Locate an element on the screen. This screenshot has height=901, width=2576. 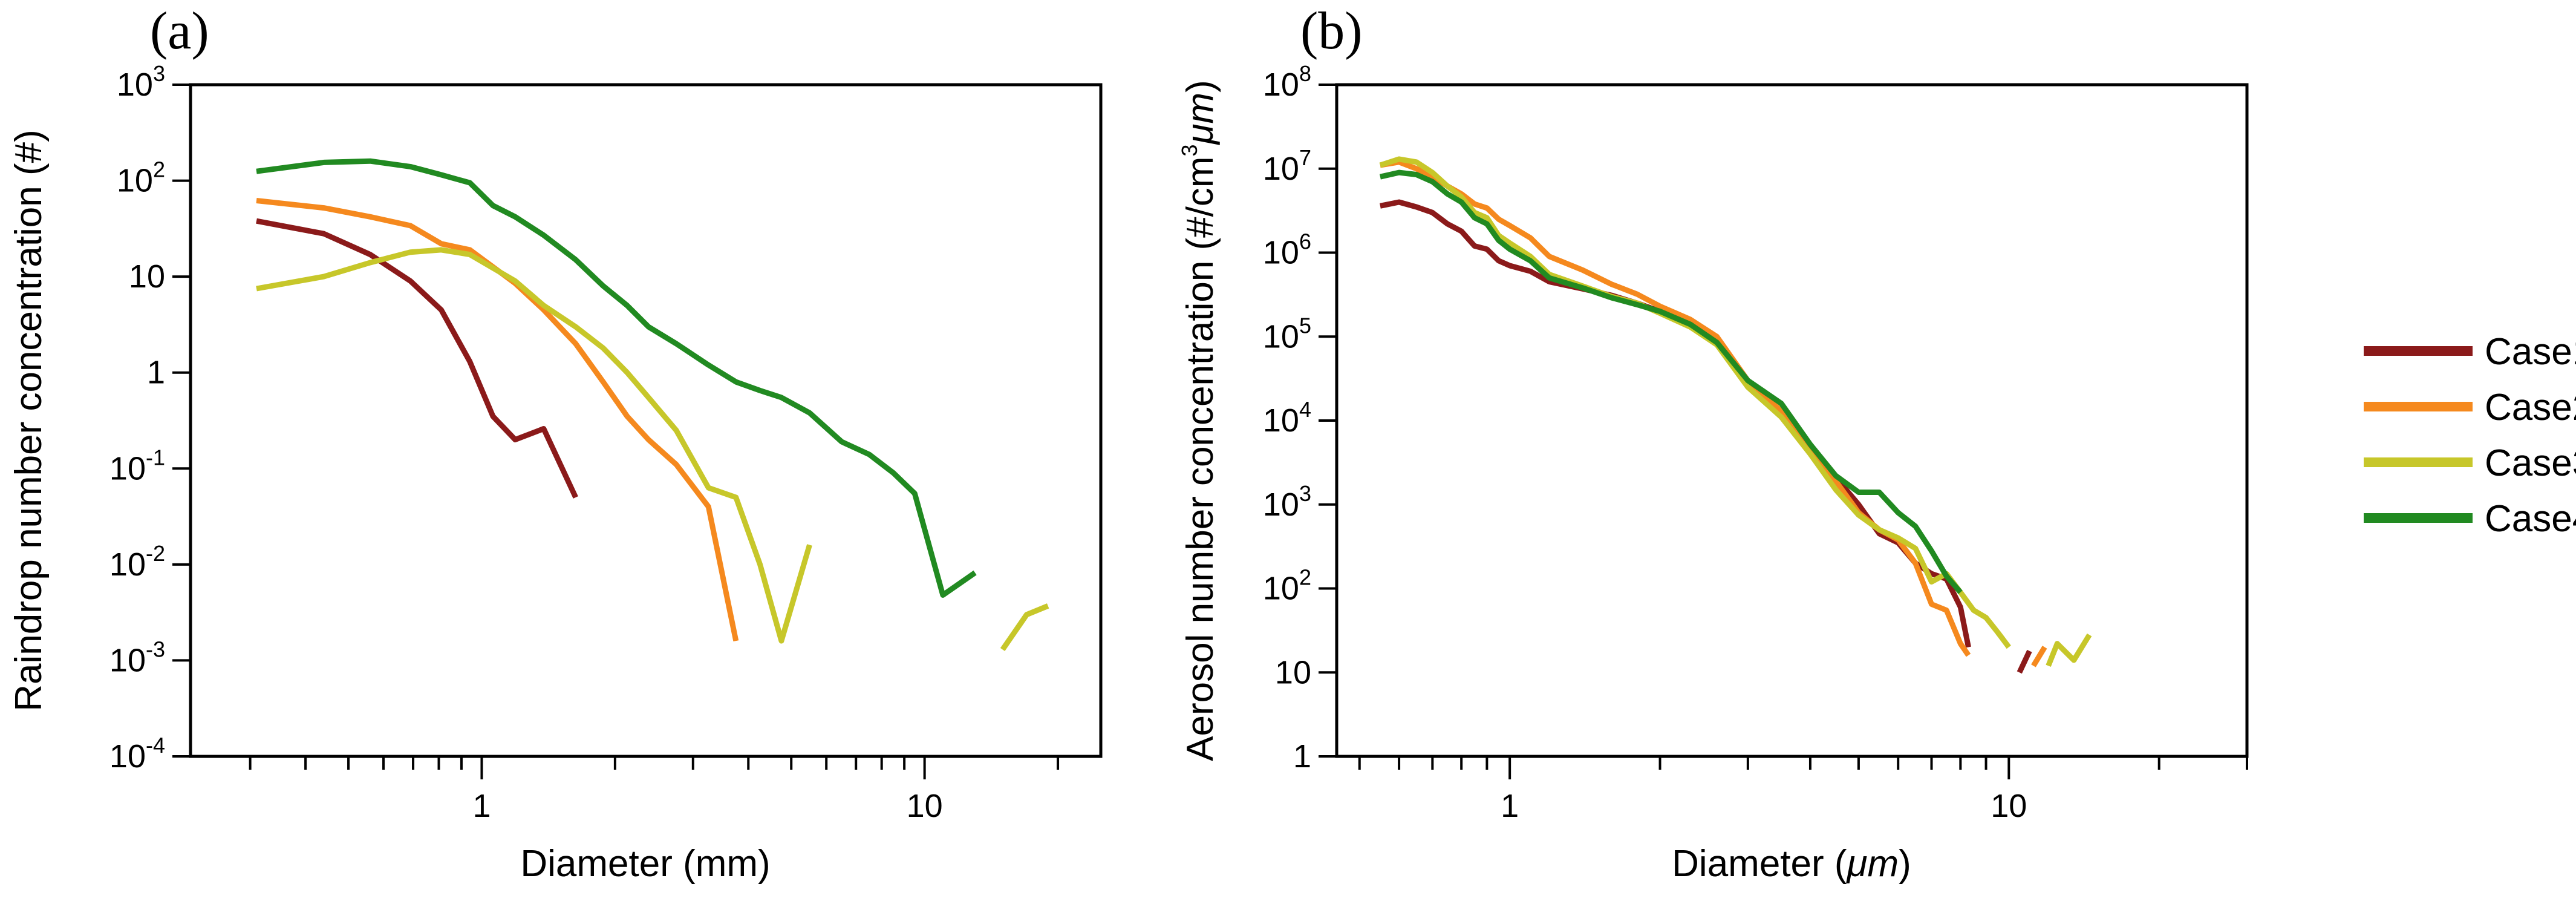
legend-label-case1: Case1 is located at coordinates (2530, 352).